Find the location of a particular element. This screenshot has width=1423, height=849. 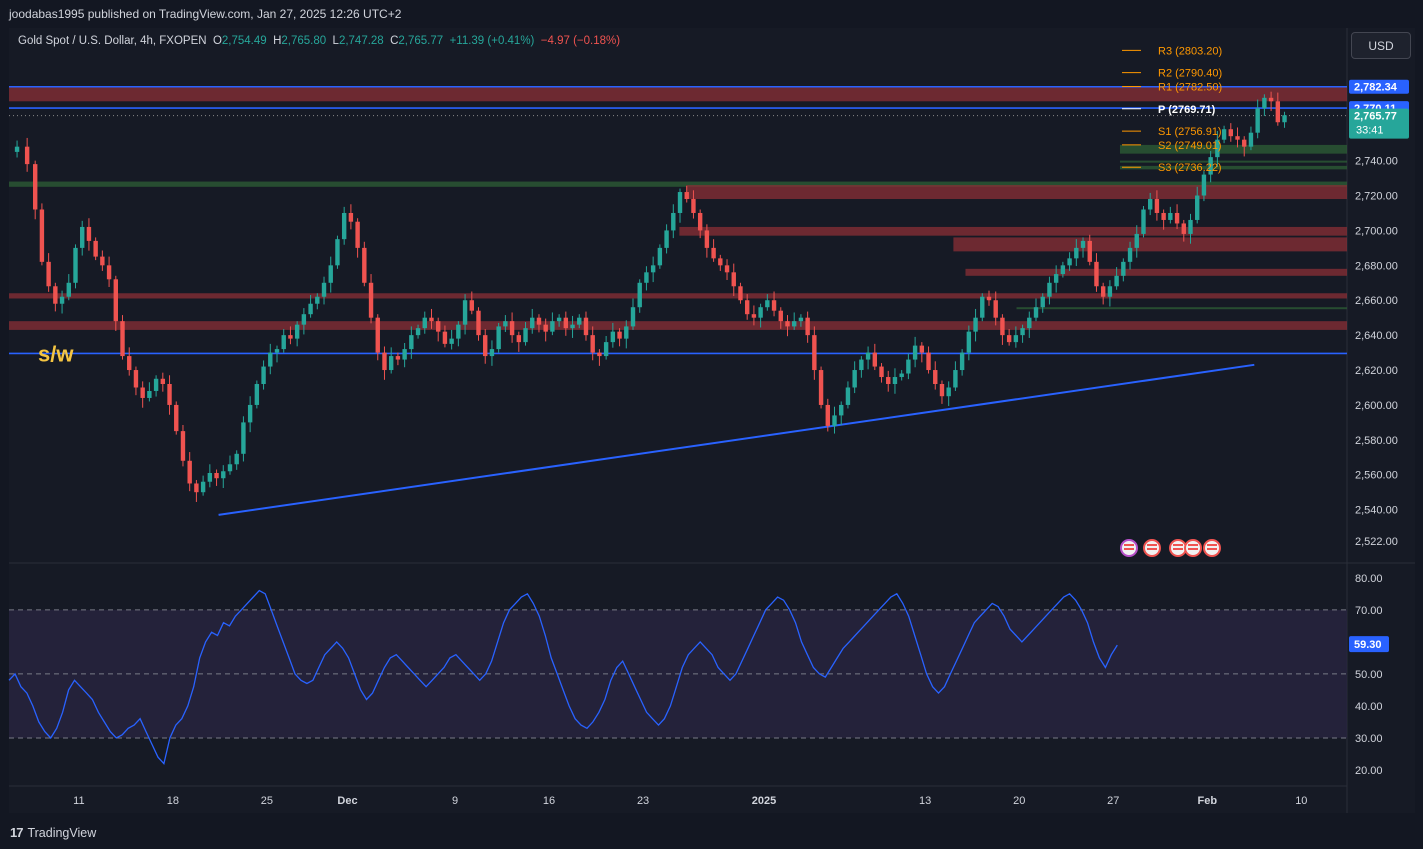

price-tick-label: 2,700.00 is located at coordinates (1376, 231).